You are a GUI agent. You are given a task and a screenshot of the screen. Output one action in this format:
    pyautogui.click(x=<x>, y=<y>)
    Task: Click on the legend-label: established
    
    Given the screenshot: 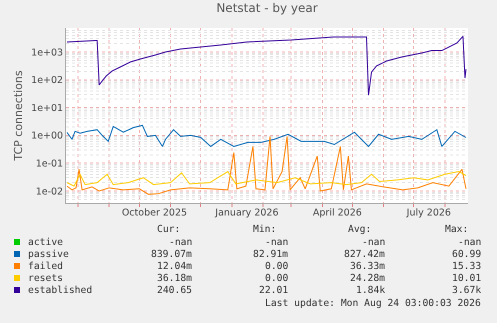 What is the action you would take?
    pyautogui.click(x=60, y=290)
    